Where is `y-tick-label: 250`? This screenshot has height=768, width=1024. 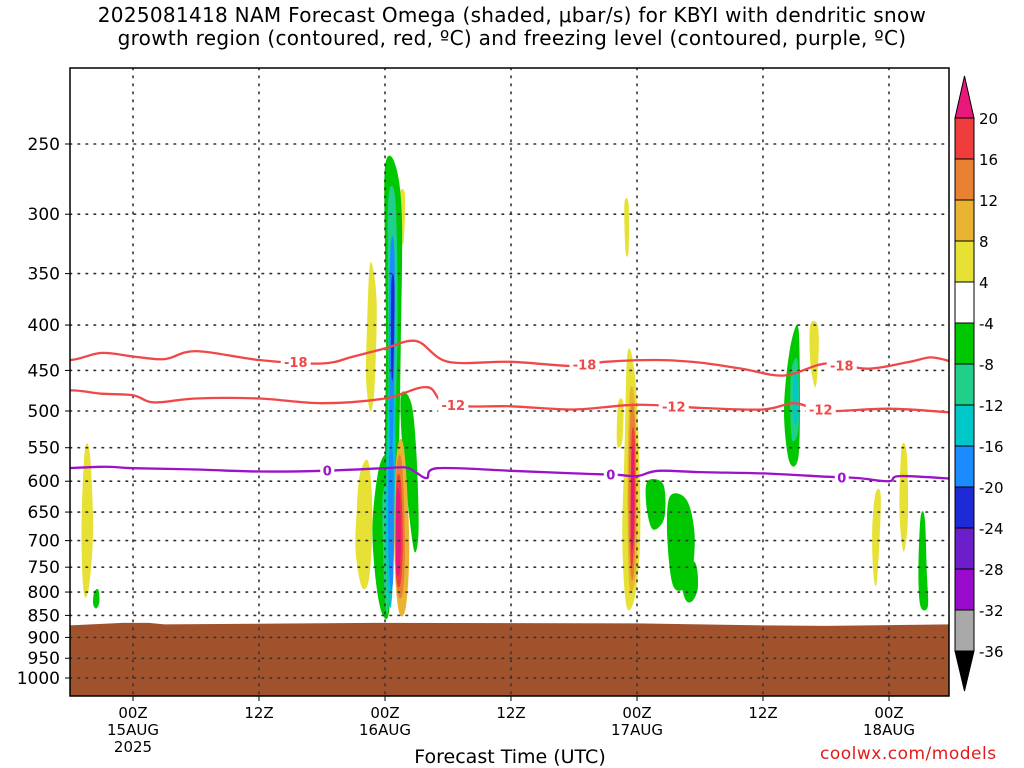 y-tick-label: 250 is located at coordinates (44, 145).